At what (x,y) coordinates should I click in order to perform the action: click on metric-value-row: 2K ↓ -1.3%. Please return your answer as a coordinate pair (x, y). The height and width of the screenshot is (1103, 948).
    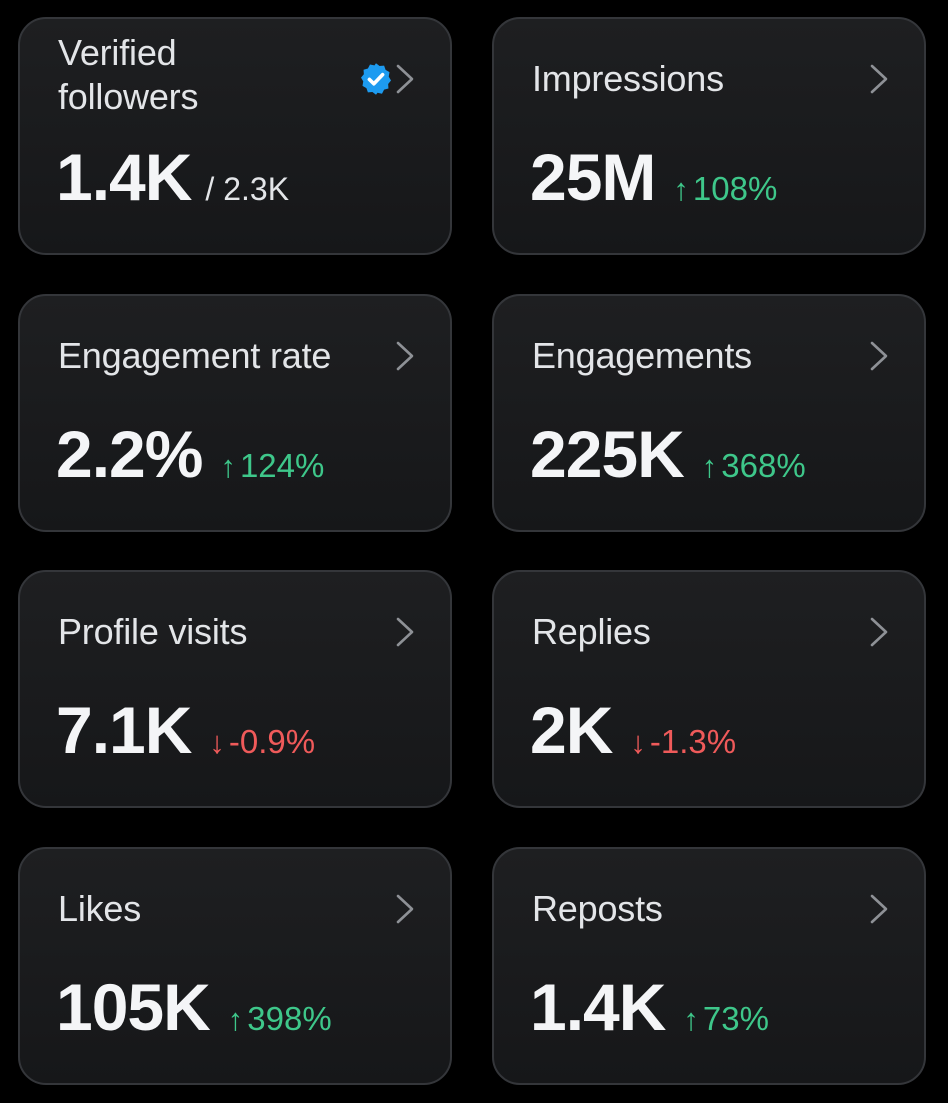
    Looking at the image, I should click on (633, 730).